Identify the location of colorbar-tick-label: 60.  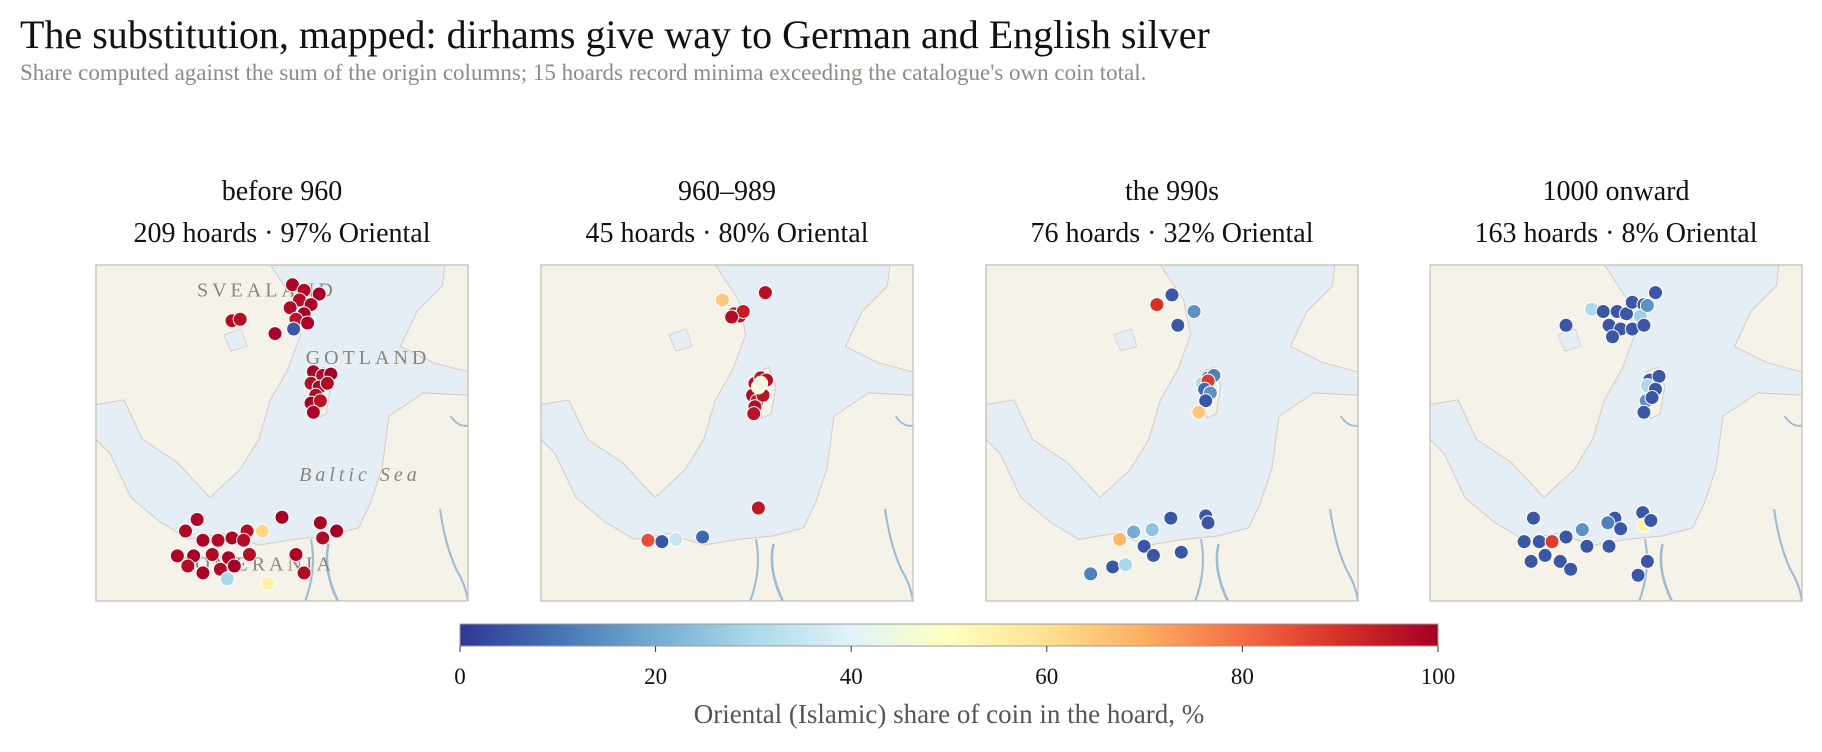
(1046, 676).